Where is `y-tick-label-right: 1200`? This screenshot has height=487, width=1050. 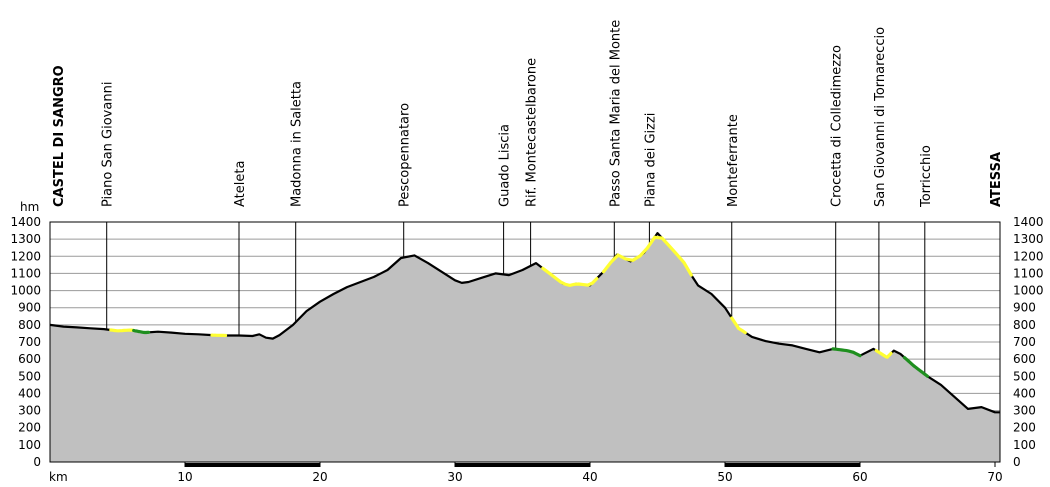
y-tick-label-right: 1200 is located at coordinates (1028, 256).